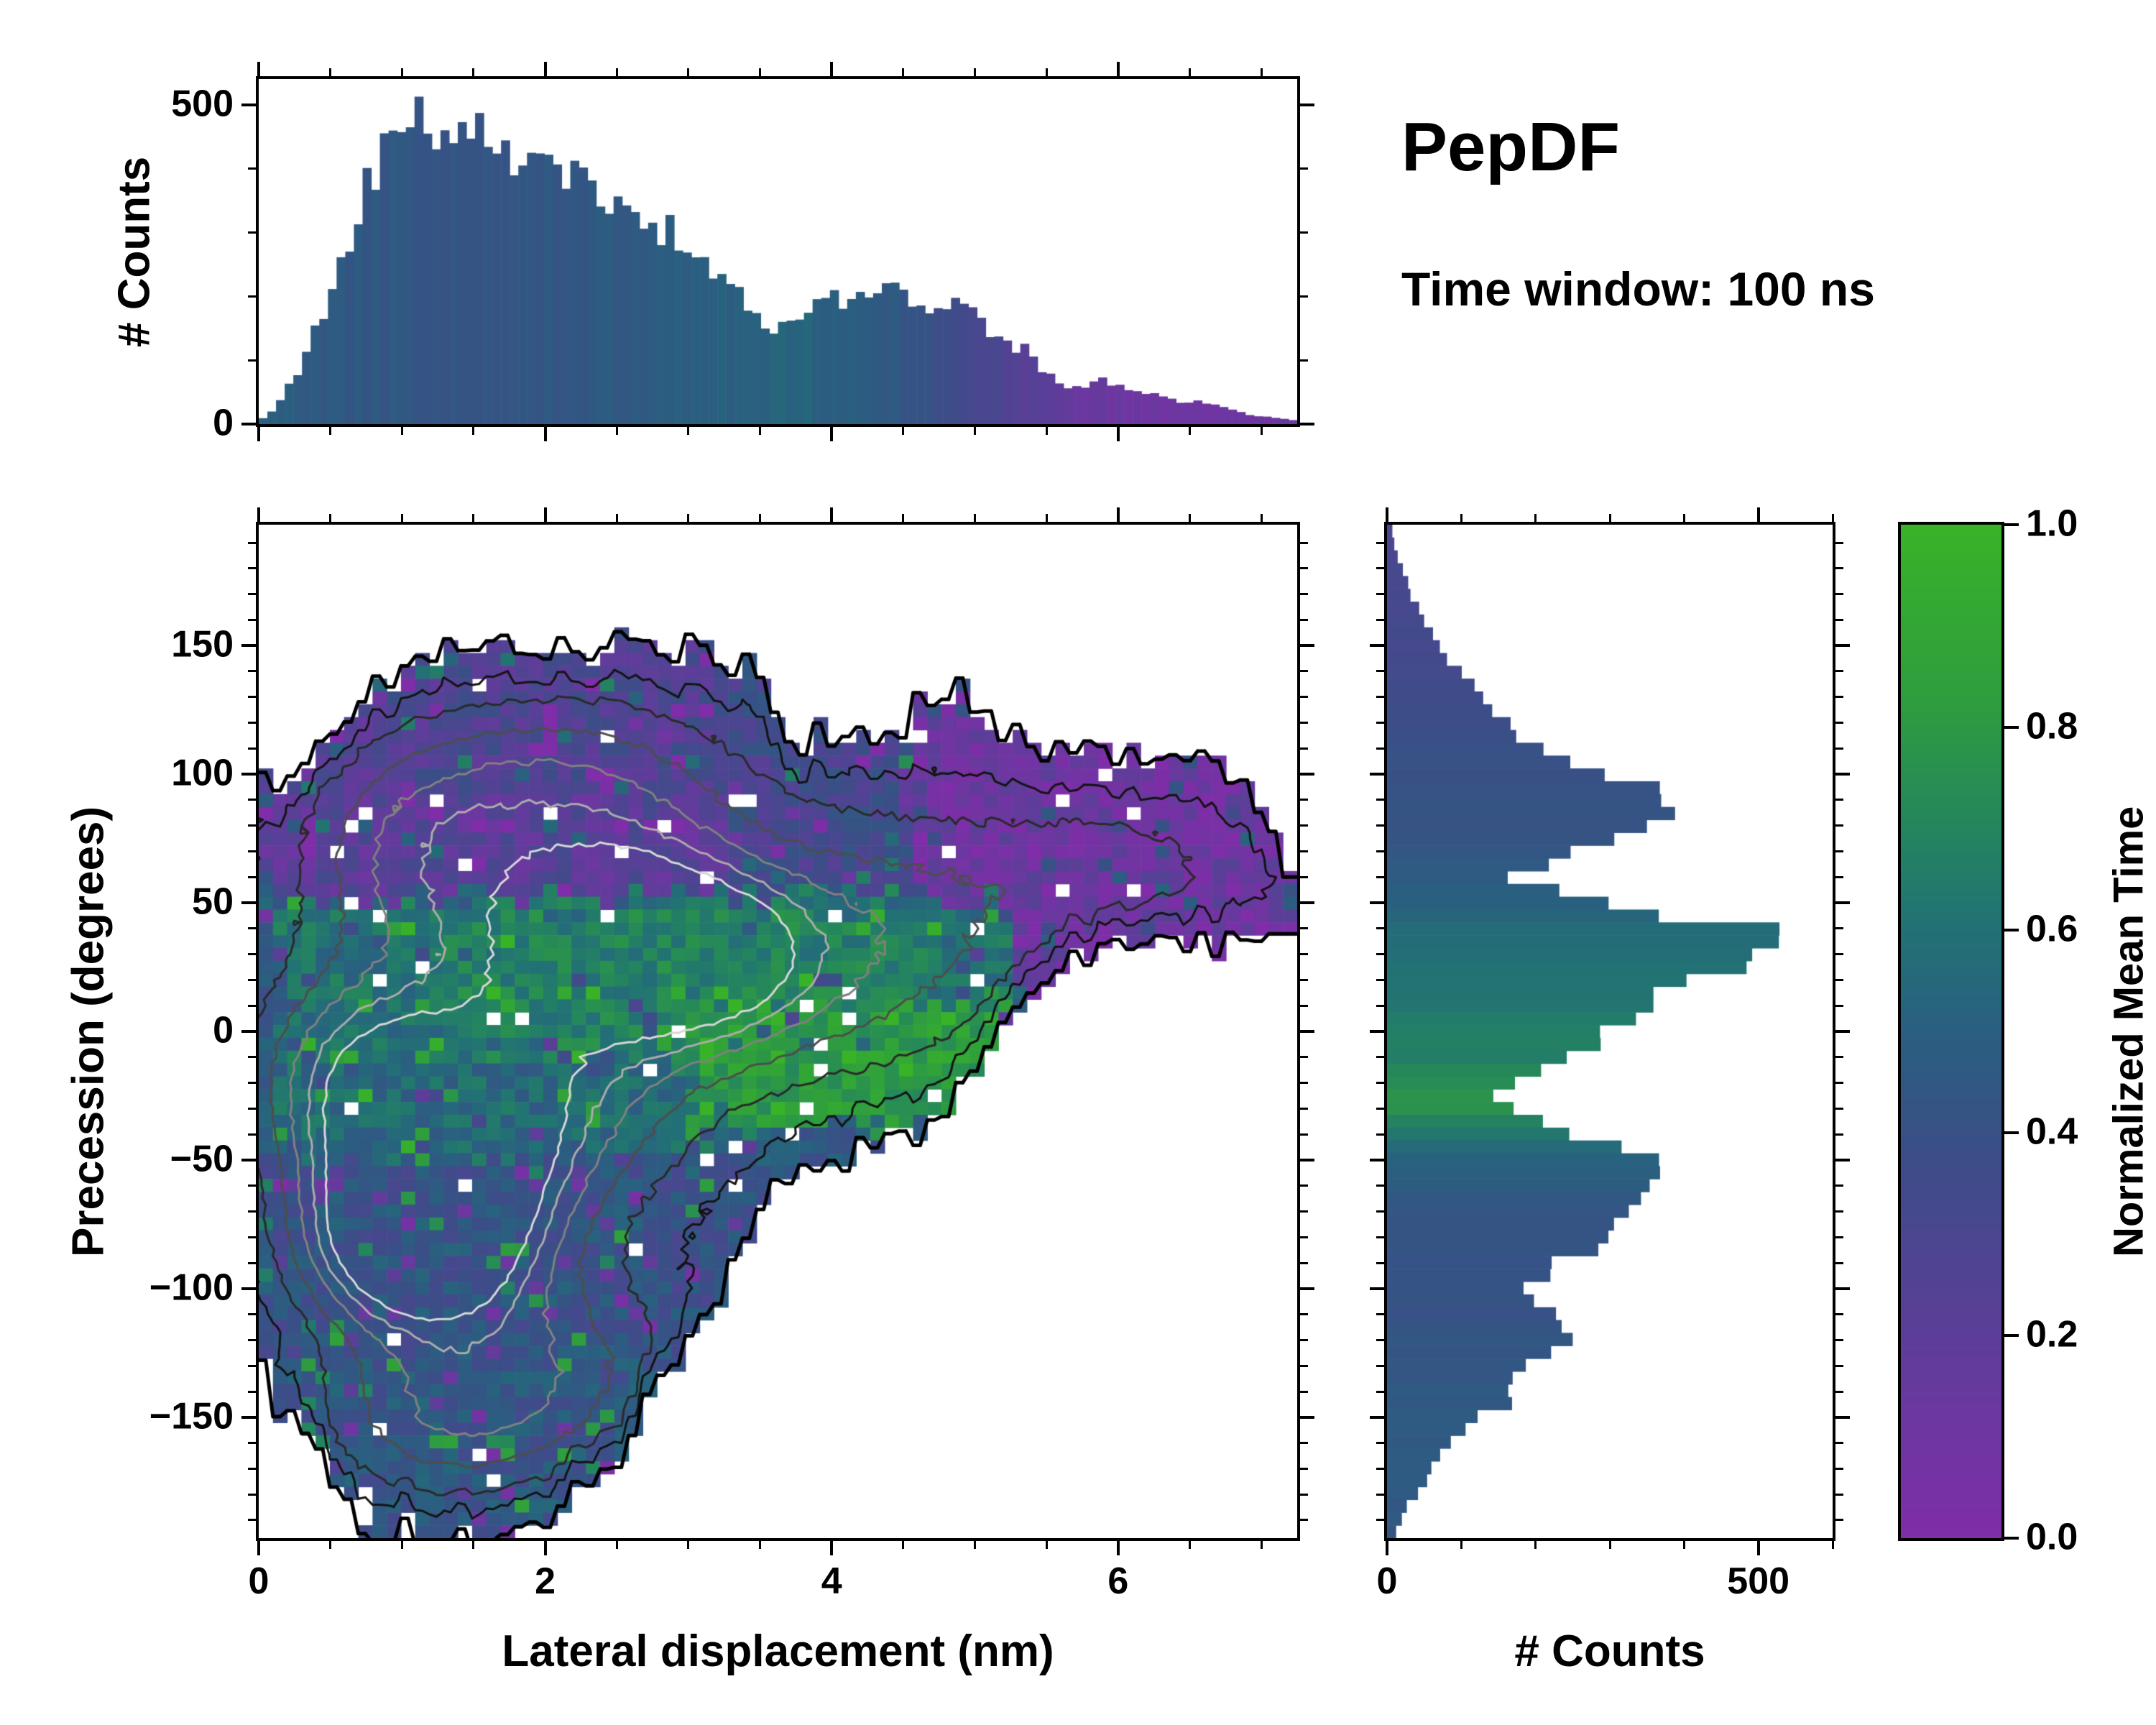 This screenshot has width=2156, height=1725. Describe the element at coordinates (213, 901) in the screenshot. I see `tick-label: 50` at that location.